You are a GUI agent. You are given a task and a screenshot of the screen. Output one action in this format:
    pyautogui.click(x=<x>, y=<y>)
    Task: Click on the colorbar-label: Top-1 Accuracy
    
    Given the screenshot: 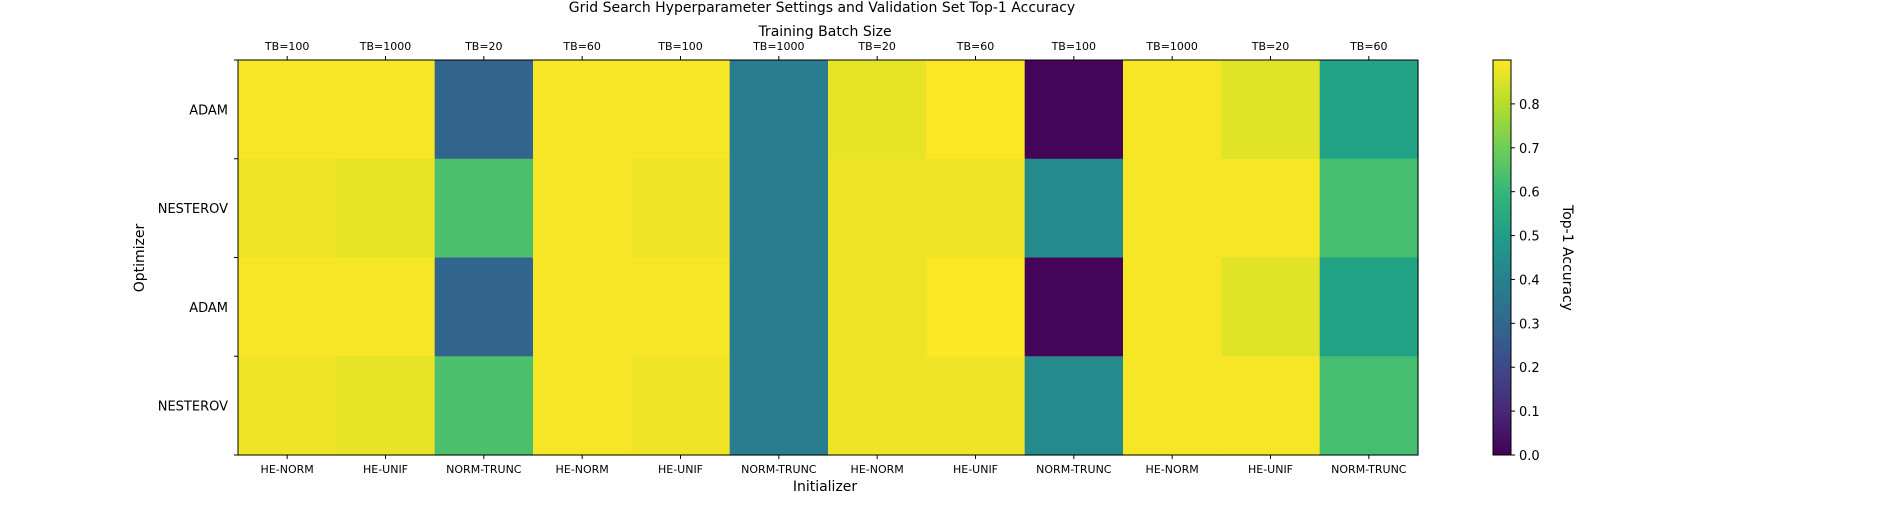 What is the action you would take?
    pyautogui.click(x=1567, y=257)
    